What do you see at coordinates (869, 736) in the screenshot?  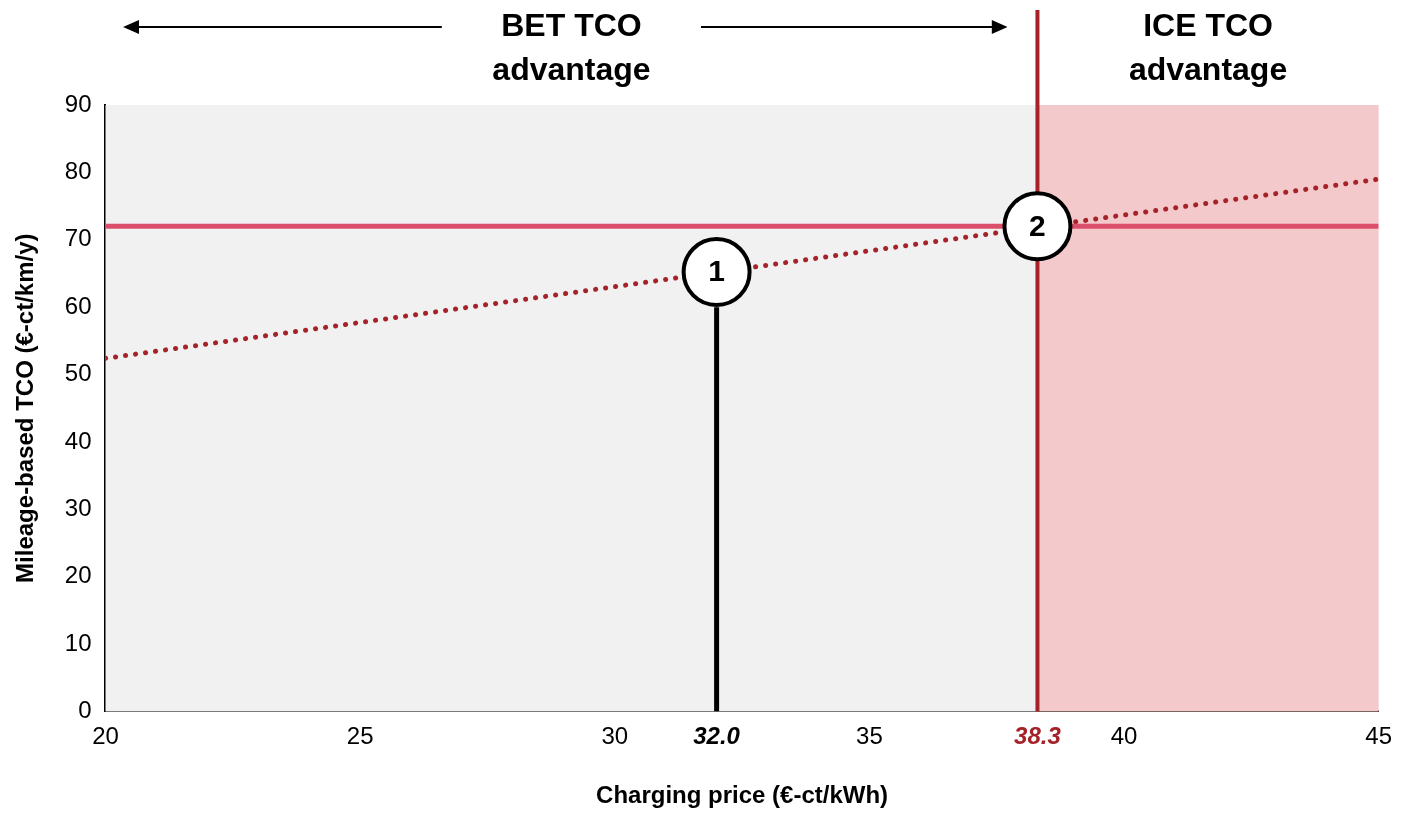 I see `x-tick-label: 35` at bounding box center [869, 736].